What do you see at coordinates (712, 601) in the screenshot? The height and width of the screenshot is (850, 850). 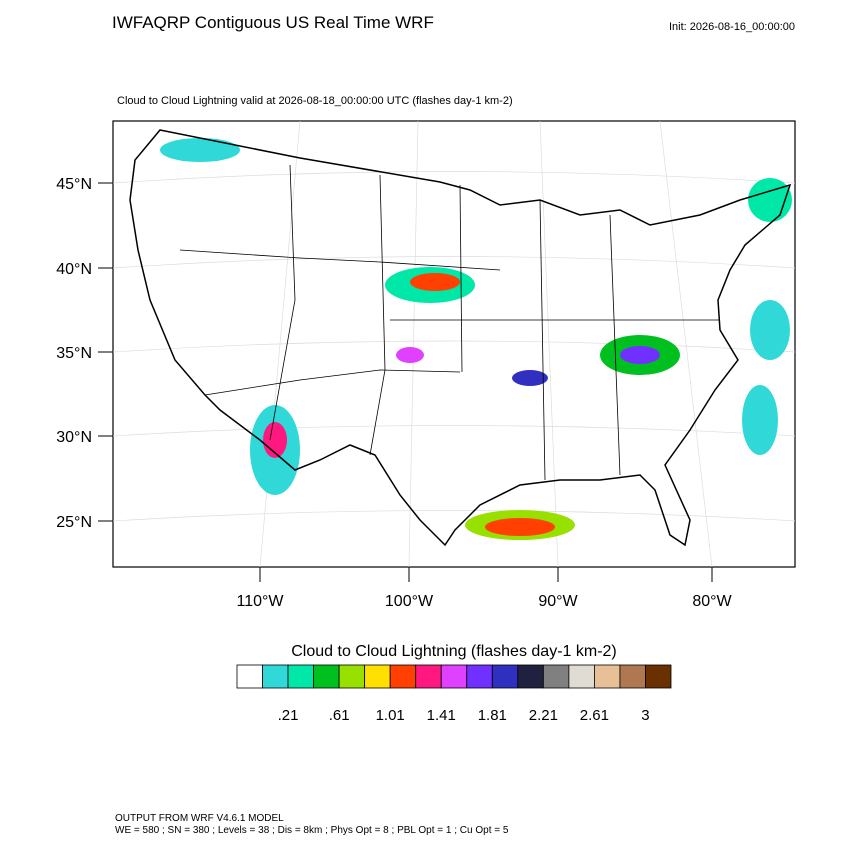 I see `lon-label: 80°W` at bounding box center [712, 601].